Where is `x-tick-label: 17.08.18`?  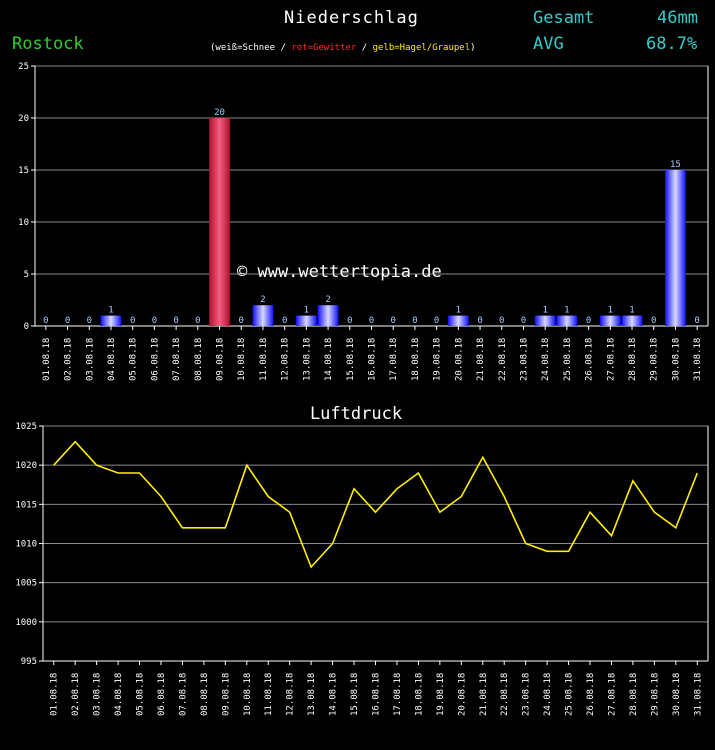 x-tick-label: 17.08.18 is located at coordinates (394, 359).